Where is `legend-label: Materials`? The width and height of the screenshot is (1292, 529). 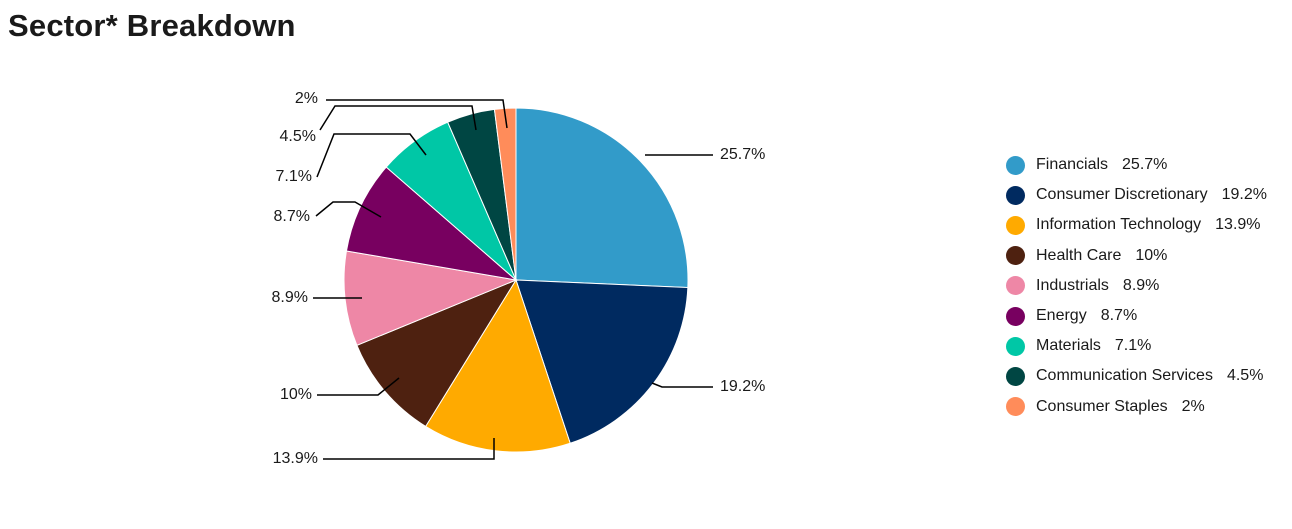
legend-label: Materials is located at coordinates (1068, 346).